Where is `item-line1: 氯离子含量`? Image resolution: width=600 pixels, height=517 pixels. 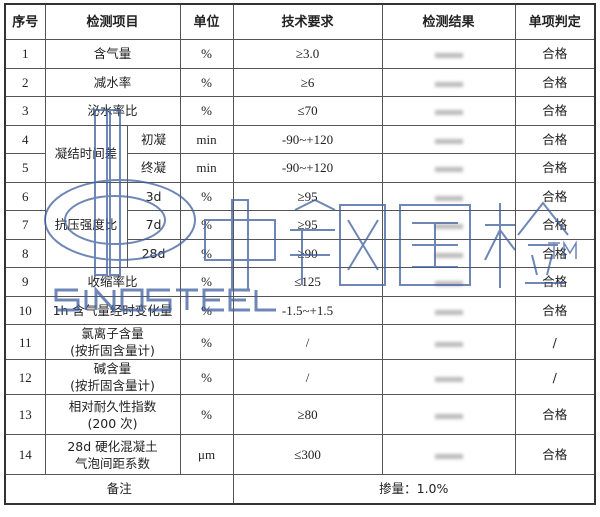 item-line1: 氯离子含量 is located at coordinates (112, 333).